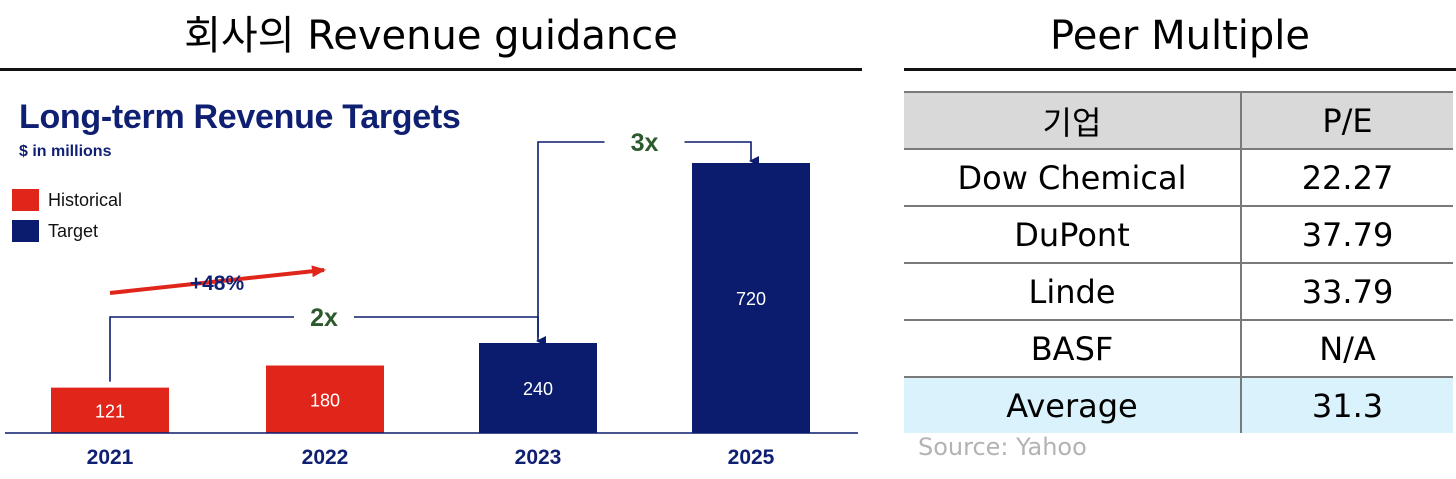  I want to click on bar-2025, so click(751, 298).